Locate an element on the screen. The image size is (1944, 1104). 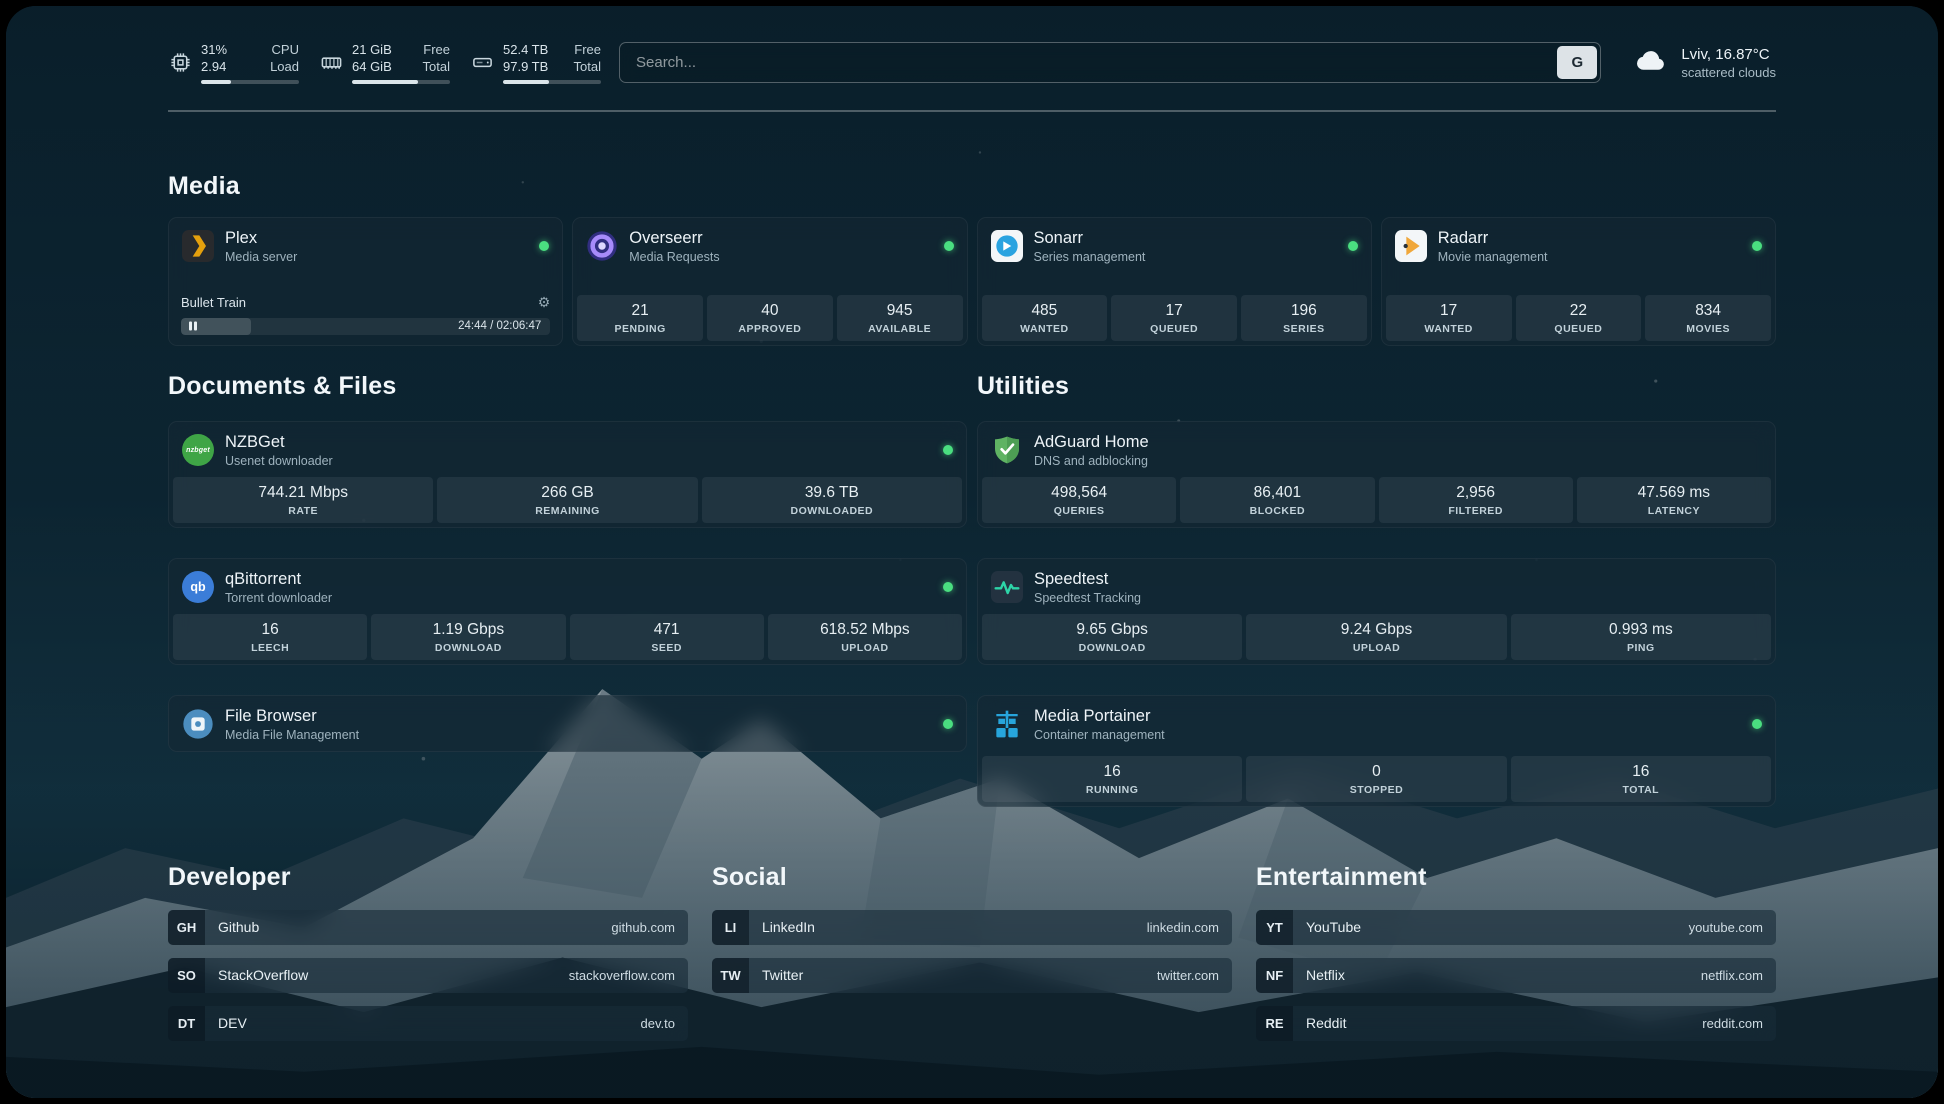
stat-block: 945 AVAILABLE is located at coordinates (899, 317).